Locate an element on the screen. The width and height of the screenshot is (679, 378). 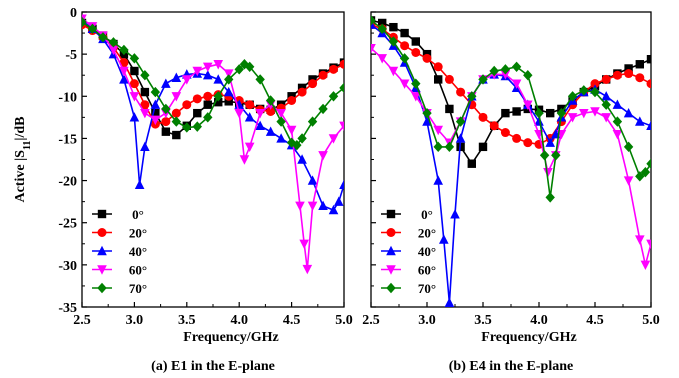
y-axis-label: Active |S11|/dB is located at coordinates (23, 159).